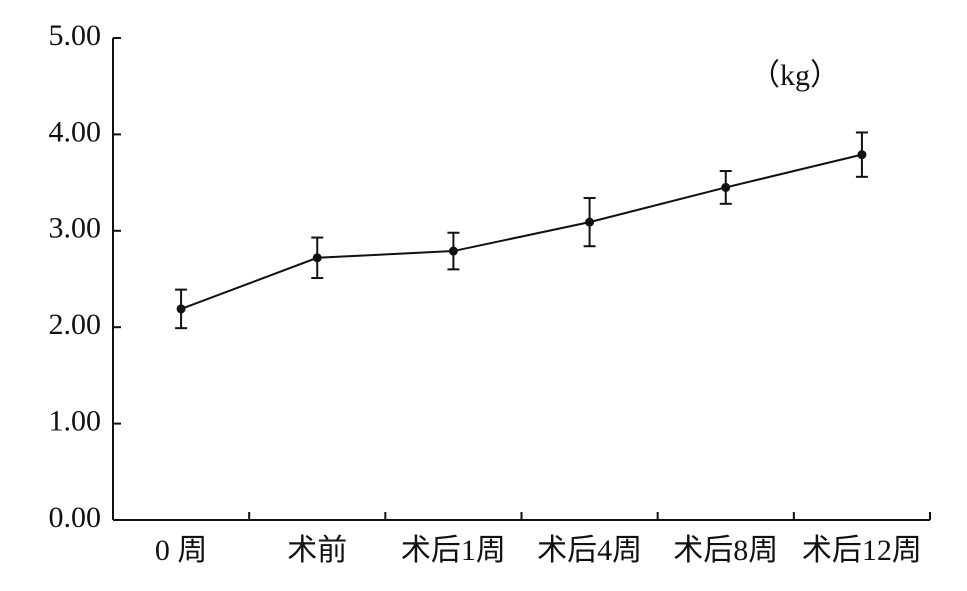  I want to click on y-tick-label: 2.00, so click(75, 324).